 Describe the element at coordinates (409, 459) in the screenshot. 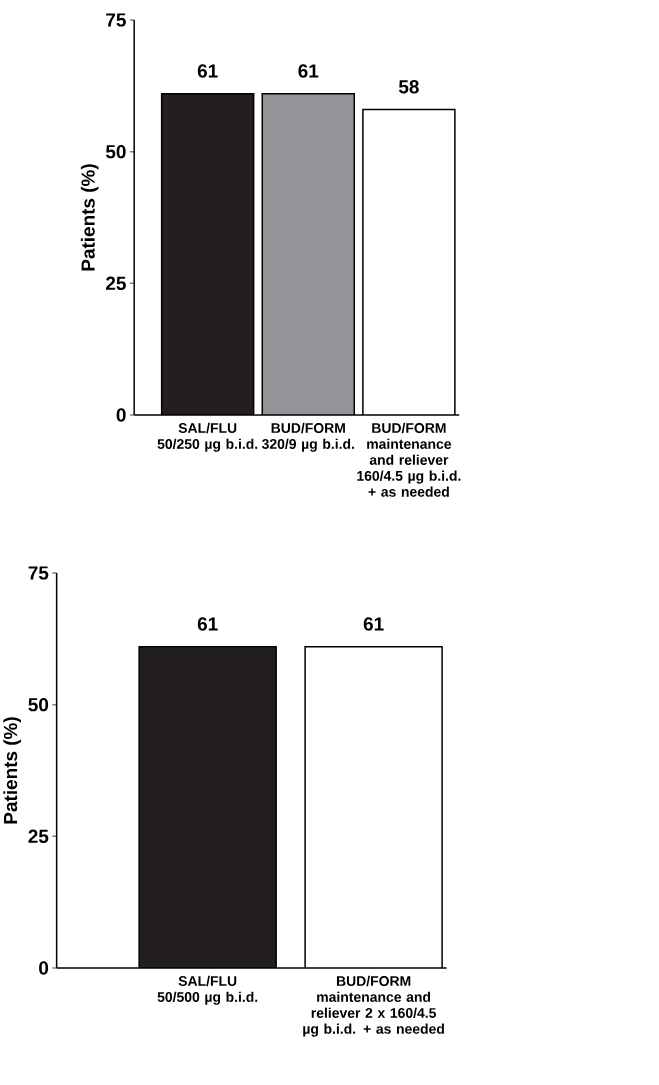

I see `x-tick-label: BUD/FORM maintenance and reliever 160/4.5 µg b.i.d. + as needed` at that location.